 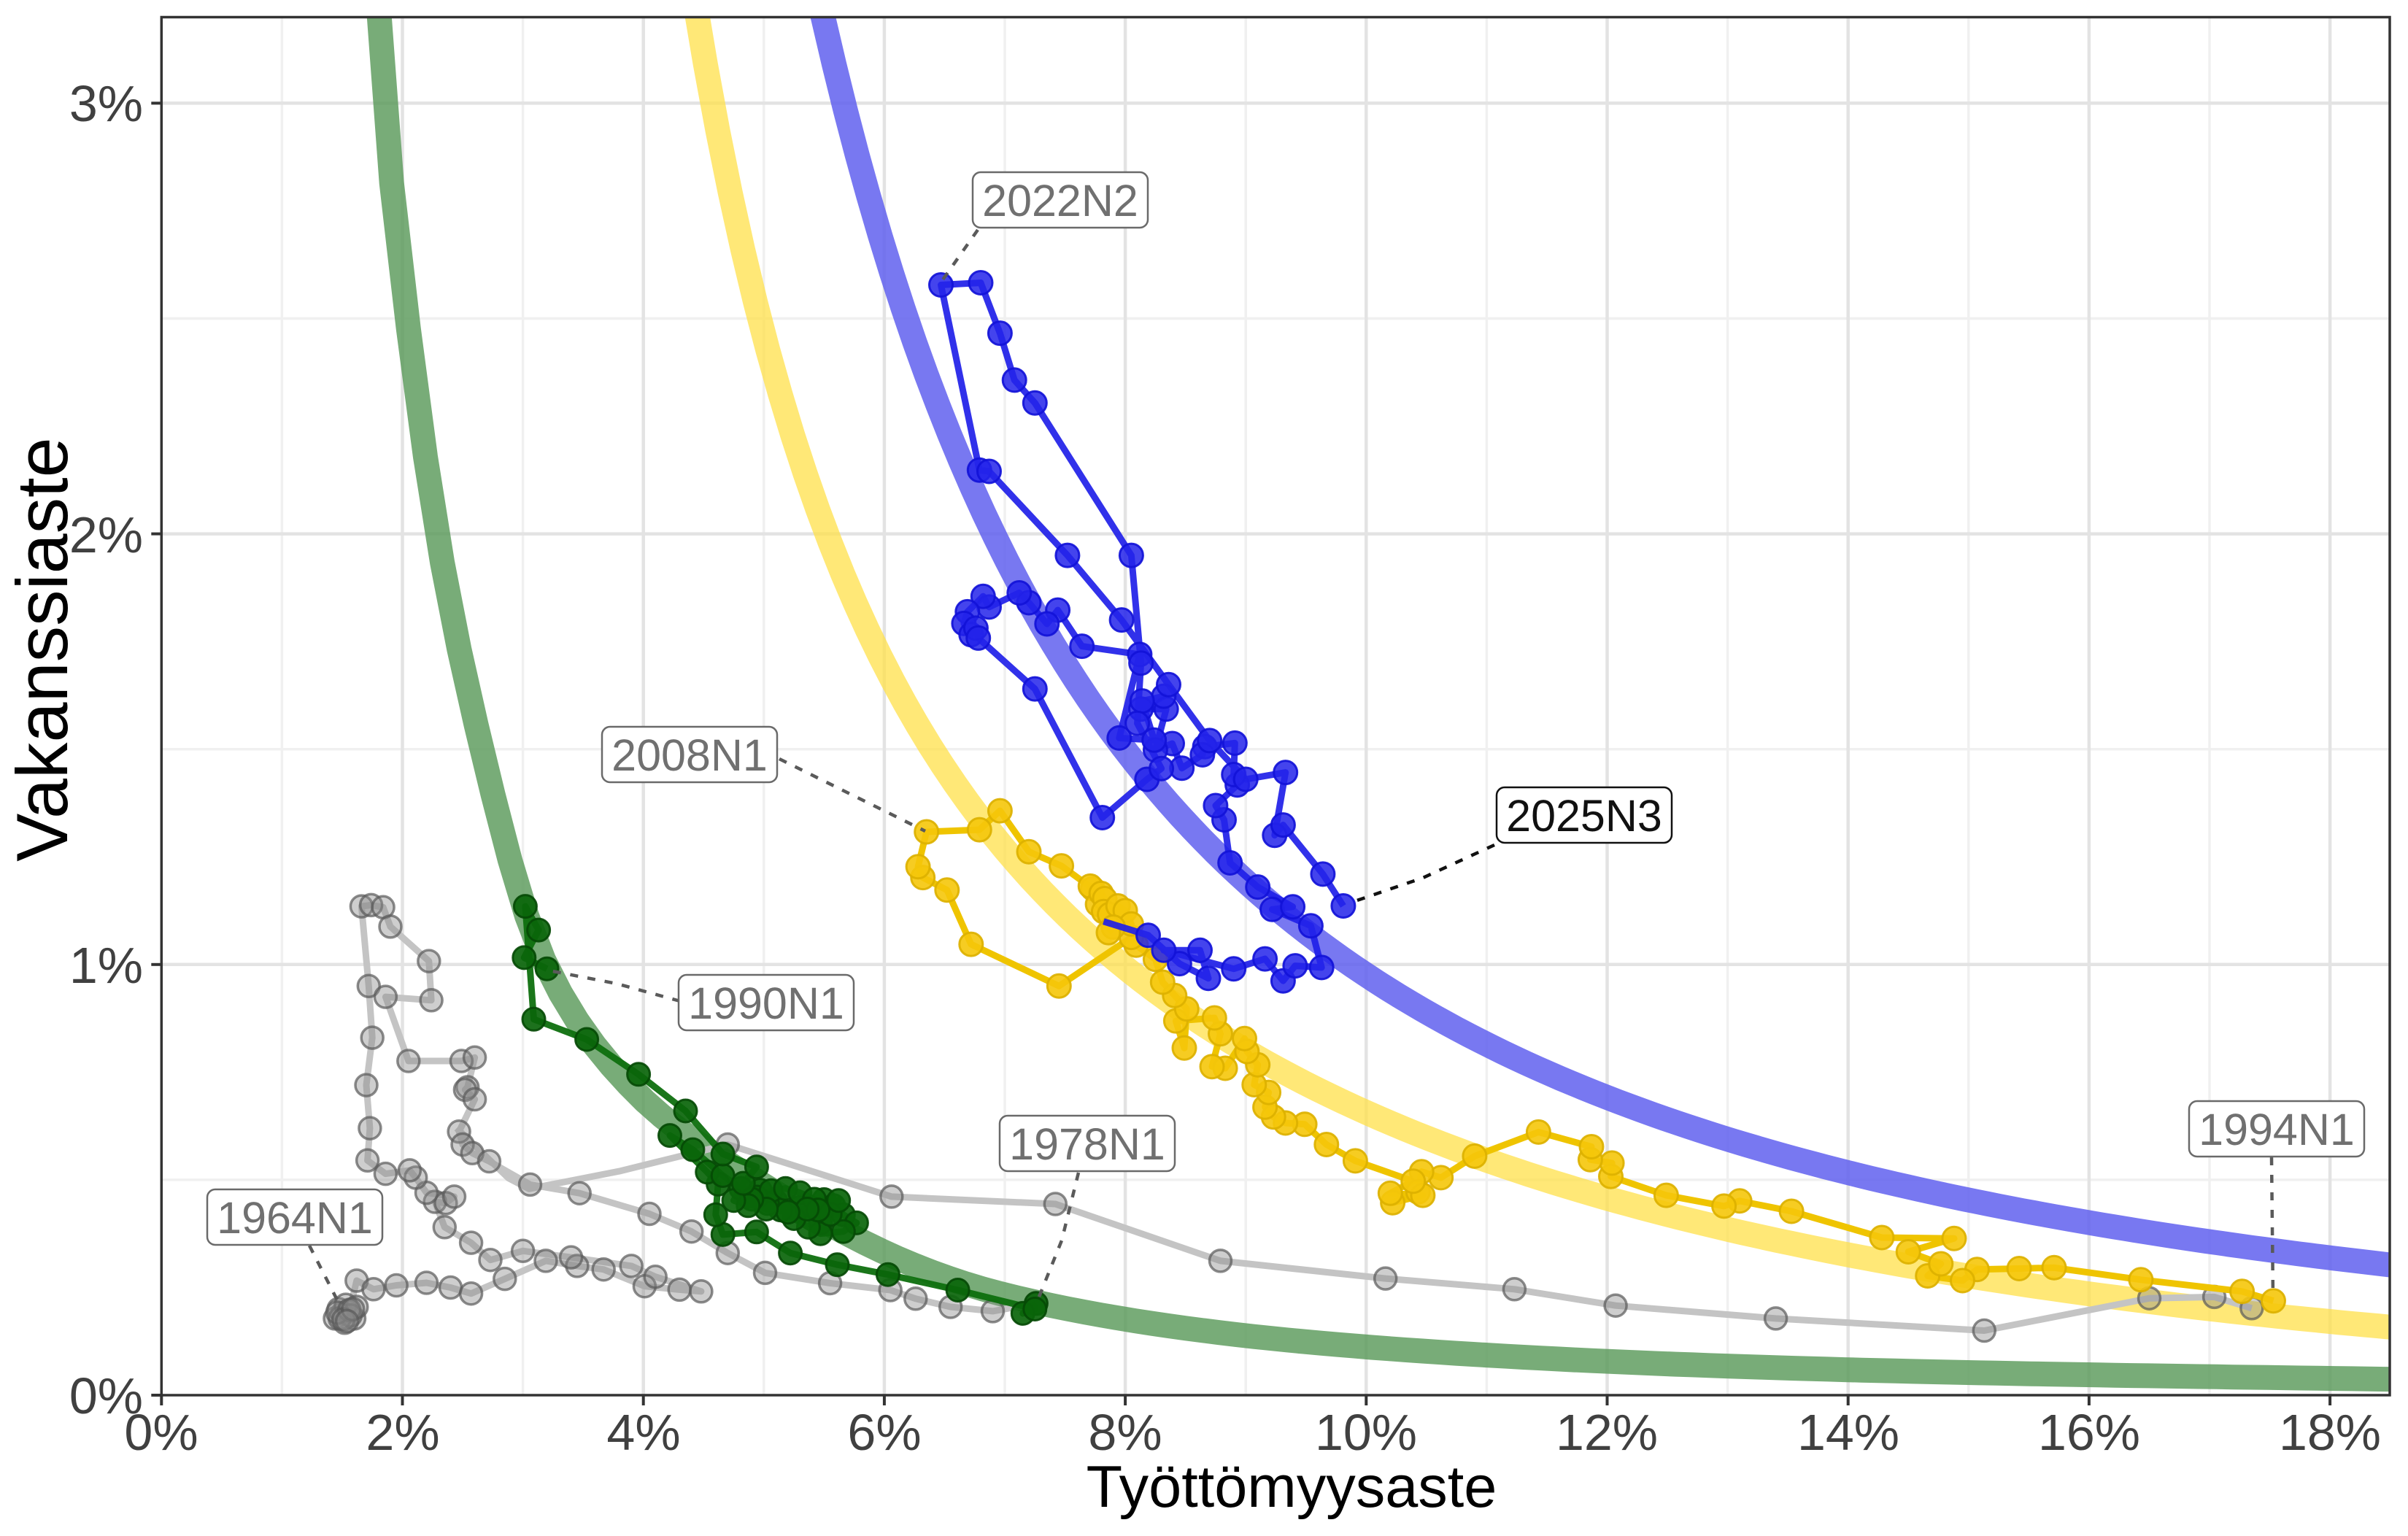 What do you see at coordinates (1087, 1144) in the screenshot?
I see `svg-text: 1978N1` at bounding box center [1087, 1144].